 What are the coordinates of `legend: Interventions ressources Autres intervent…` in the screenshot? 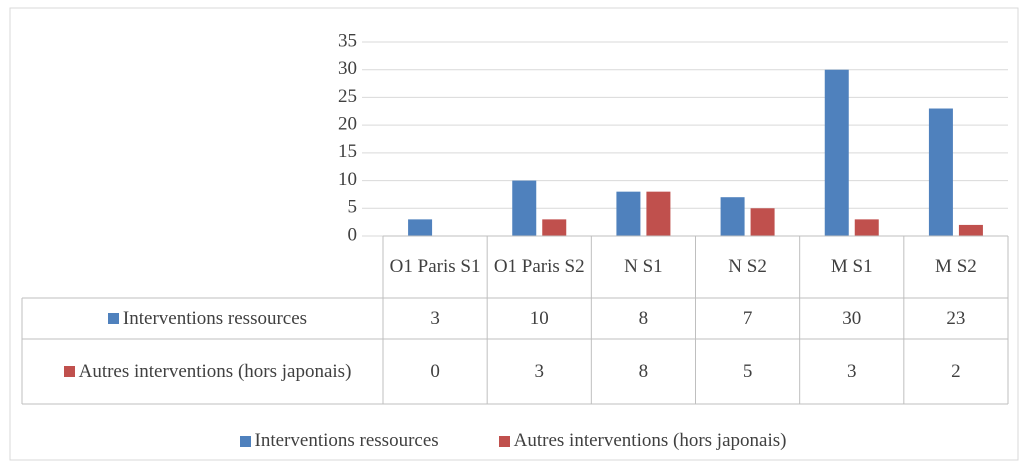 It's located at (513, 441).